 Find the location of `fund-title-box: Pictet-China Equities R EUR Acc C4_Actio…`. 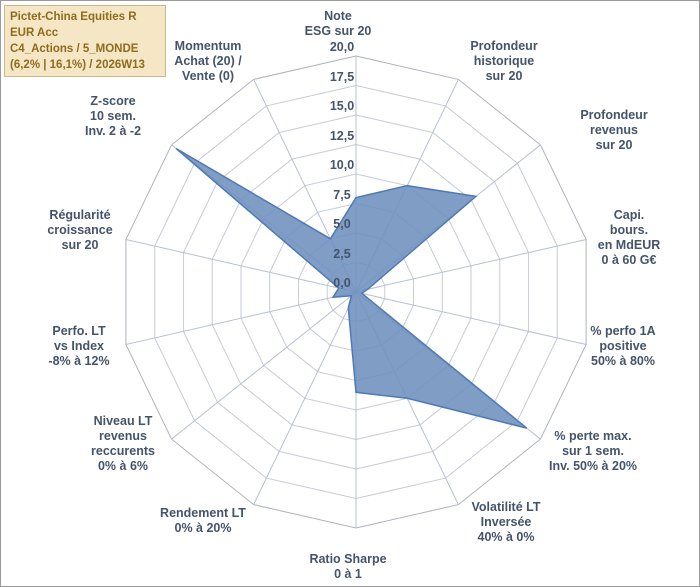

fund-title-box: Pictet-China Equities R EUR Acc C4_Actio… is located at coordinates (85, 41).